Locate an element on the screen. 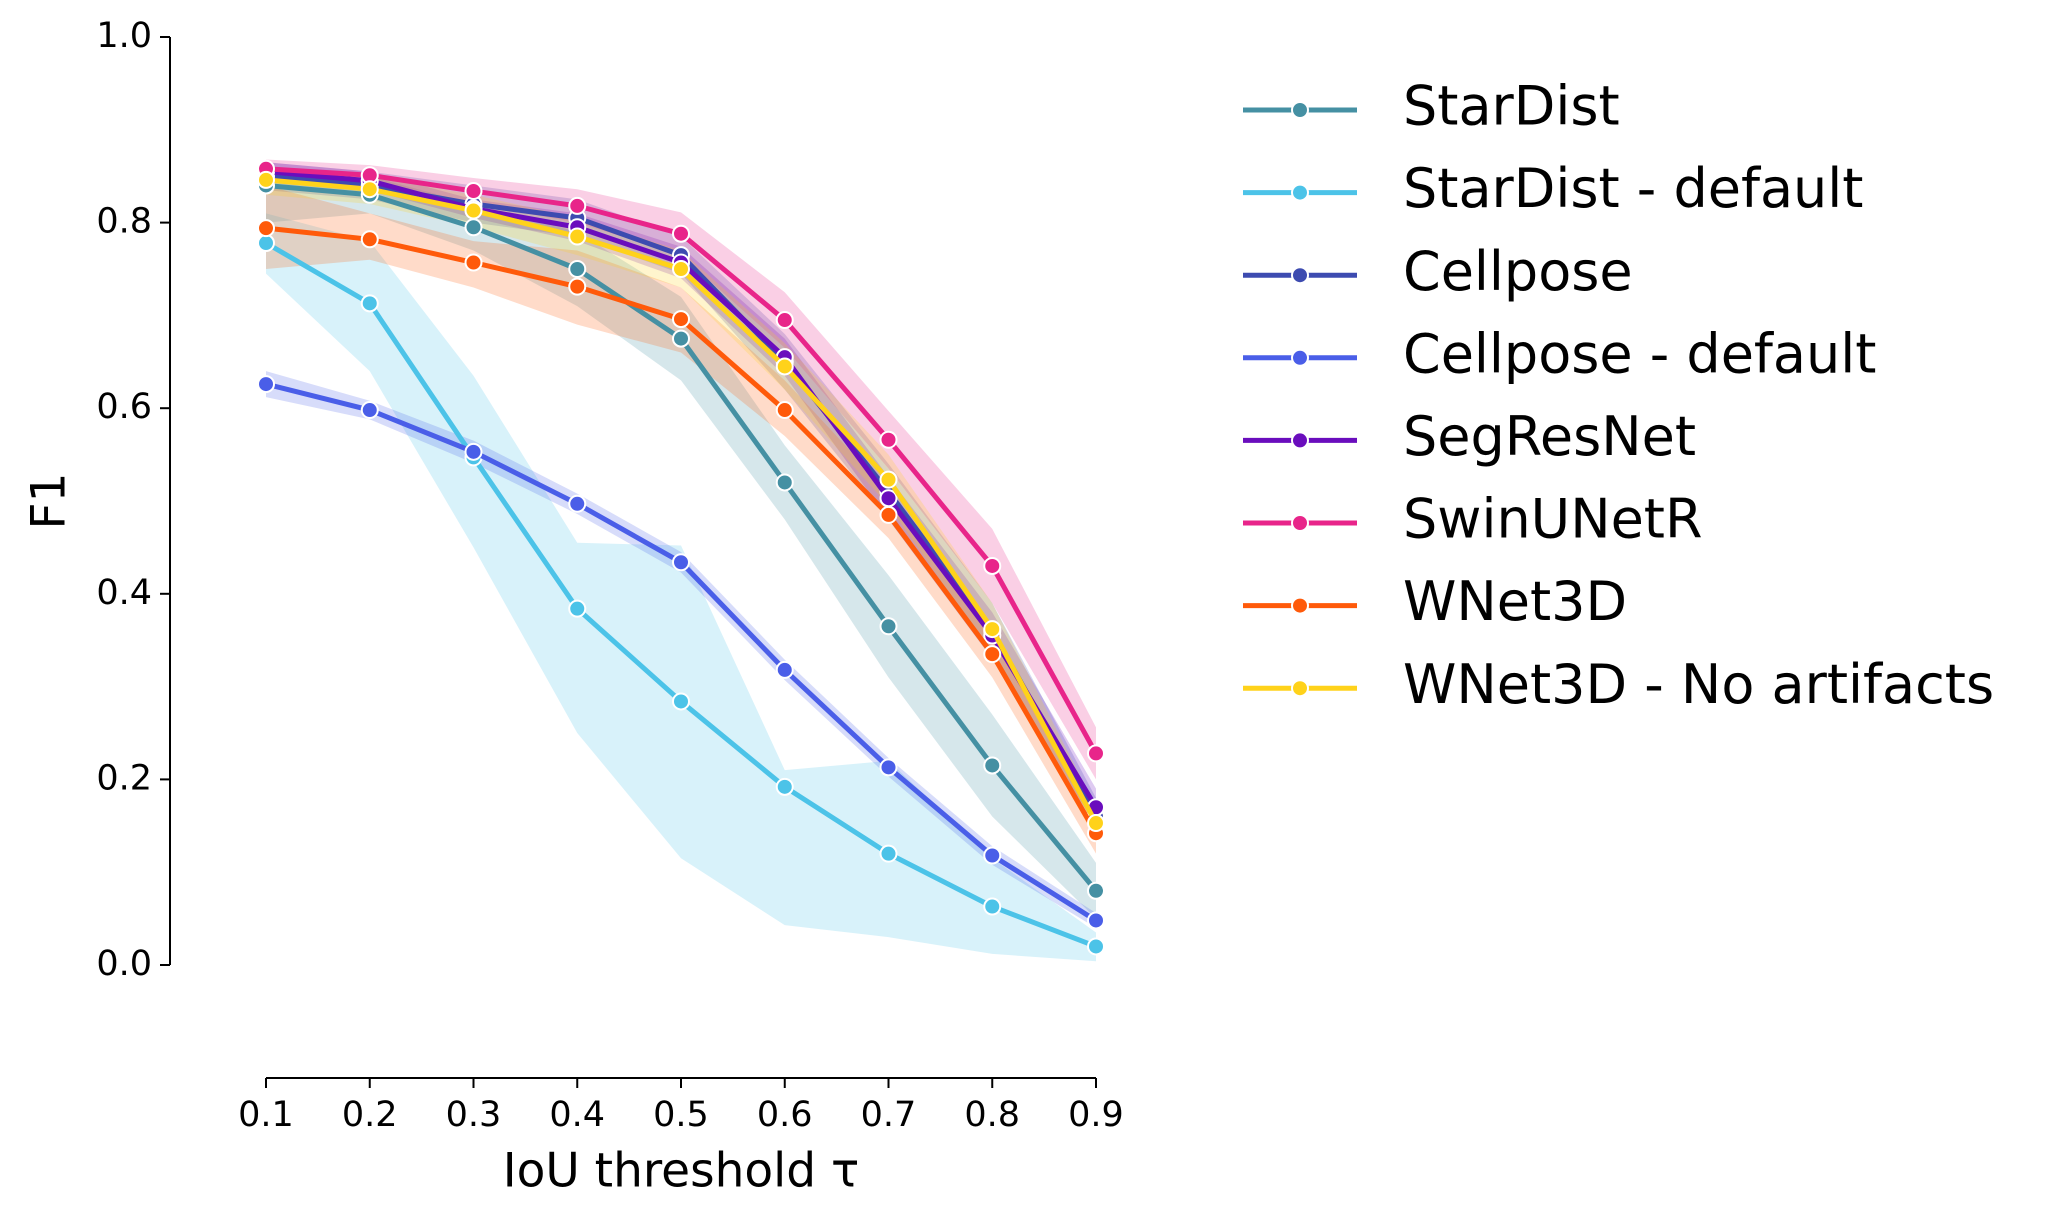  x-tick-label: 0.2 is located at coordinates (370, 1115).